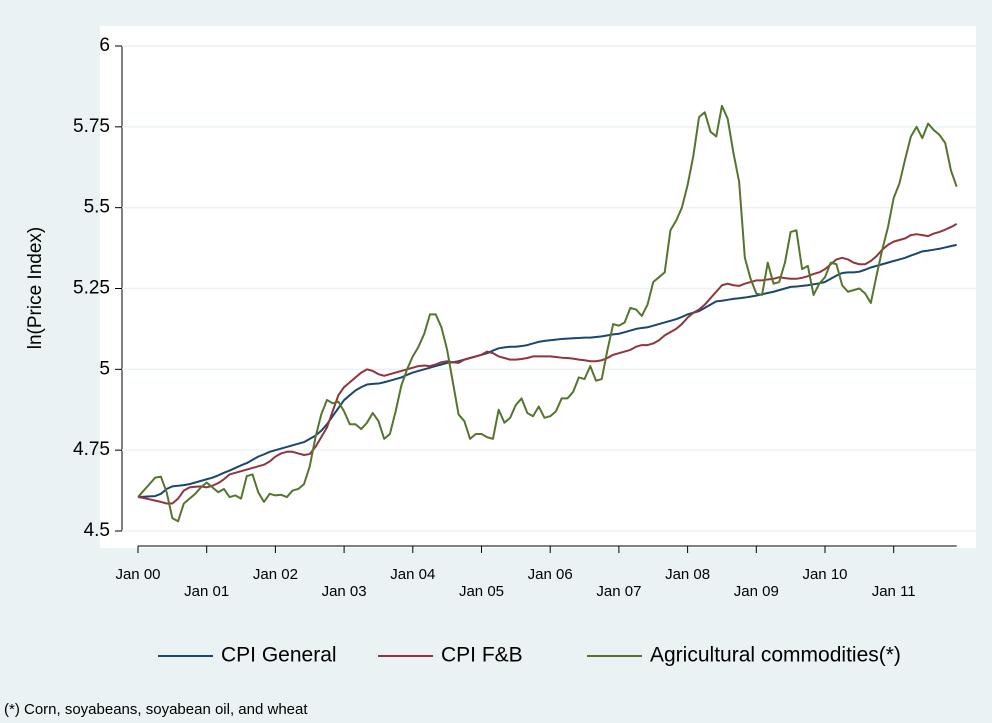 The height and width of the screenshot is (723, 992). Describe the element at coordinates (412, 574) in the screenshot. I see `x-tick-label: Jan 04` at that location.